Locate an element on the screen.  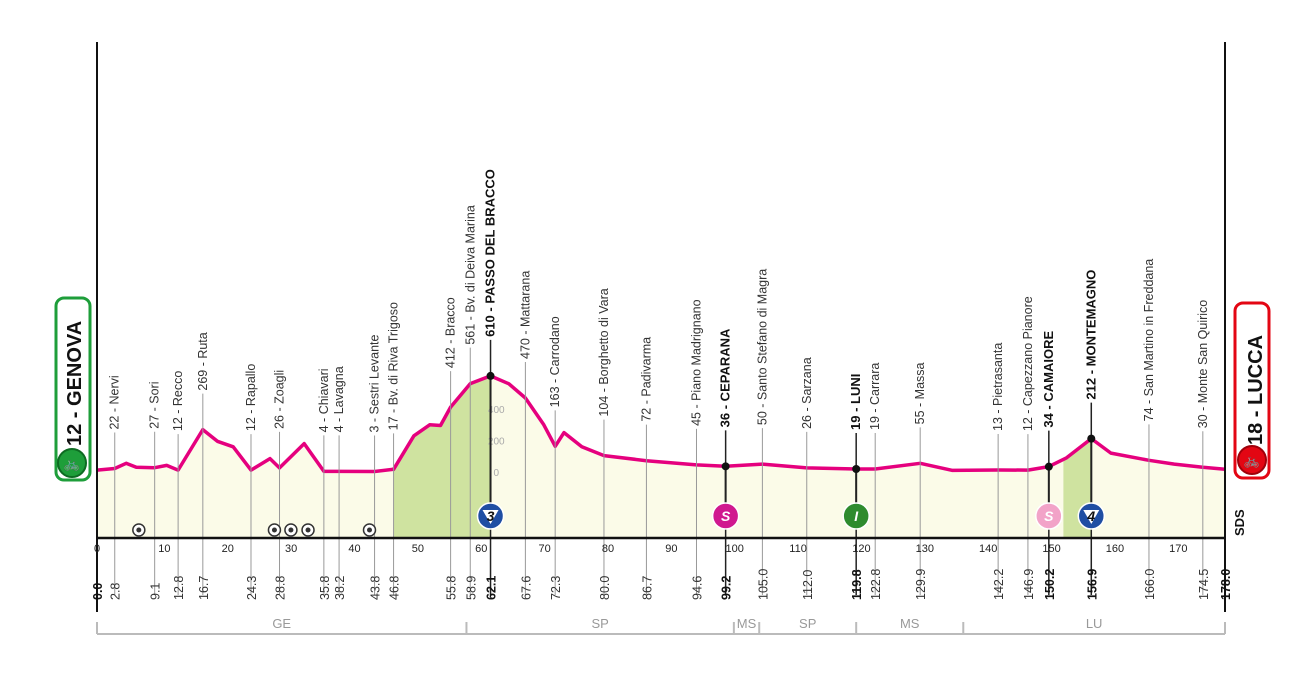
km-label: 156.9 is located at coordinates (1092, 584).